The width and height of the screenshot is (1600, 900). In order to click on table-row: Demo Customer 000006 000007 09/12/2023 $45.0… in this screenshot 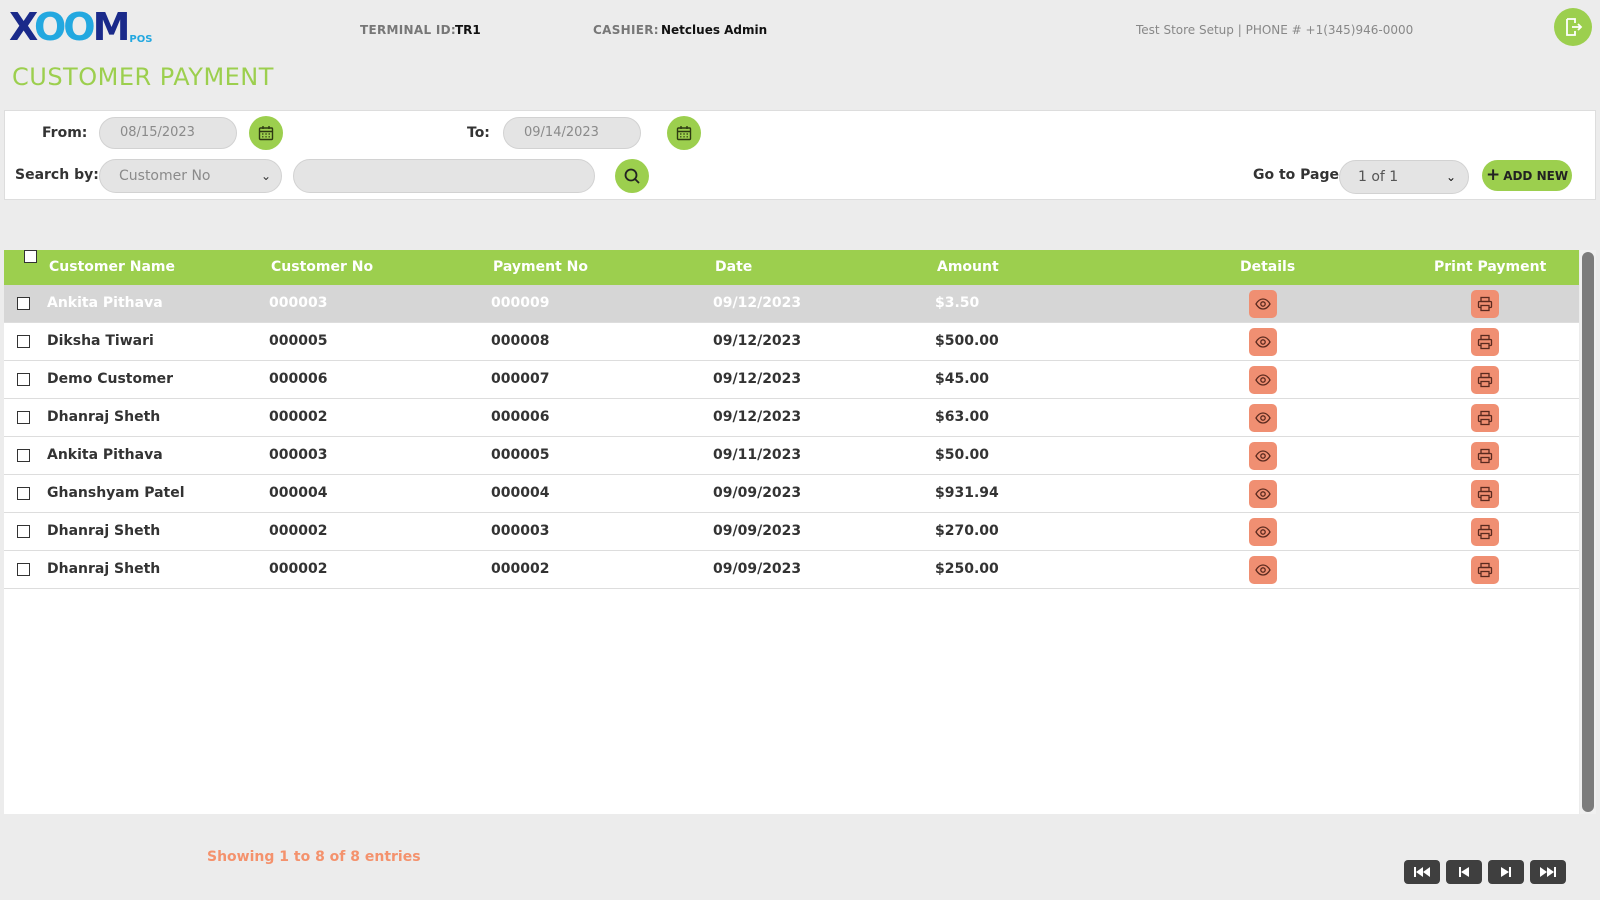, I will do `click(791, 380)`.